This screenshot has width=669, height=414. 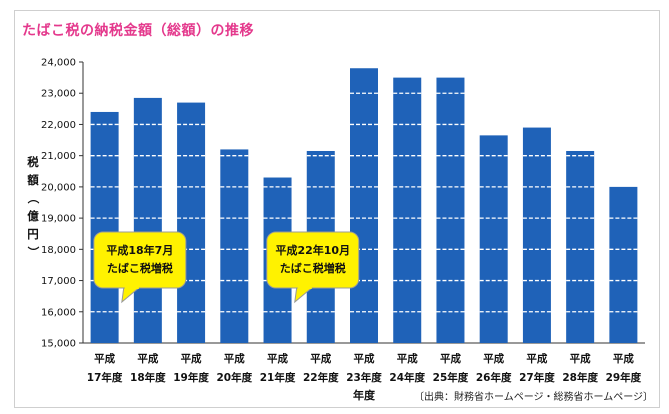 What do you see at coordinates (58, 63) in the screenshot?
I see `y-tick-label: 24,000` at bounding box center [58, 63].